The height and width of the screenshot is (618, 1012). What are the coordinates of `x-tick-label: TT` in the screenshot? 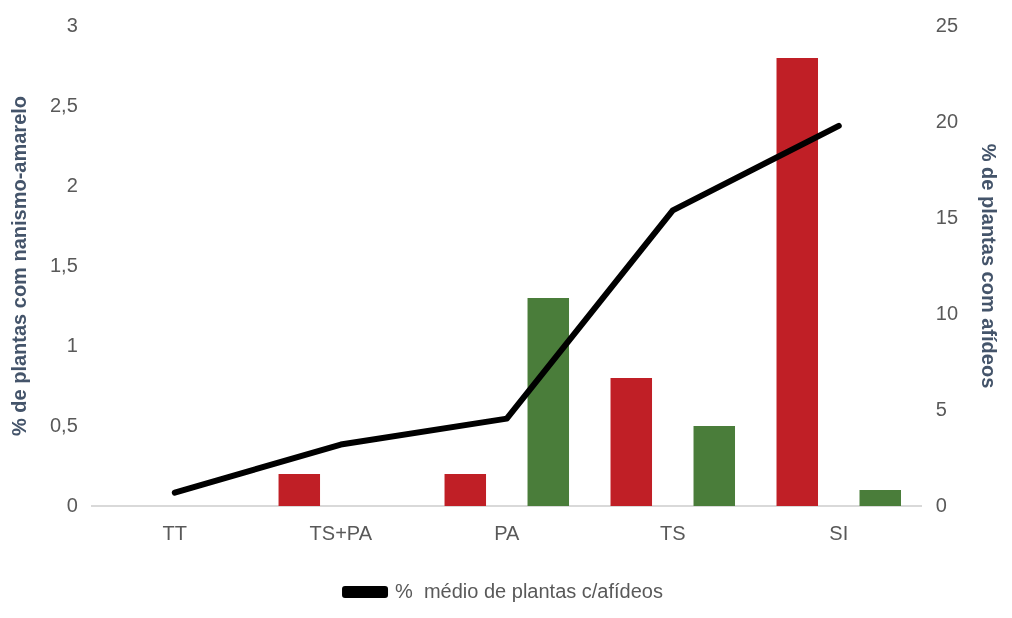 It's located at (175, 532).